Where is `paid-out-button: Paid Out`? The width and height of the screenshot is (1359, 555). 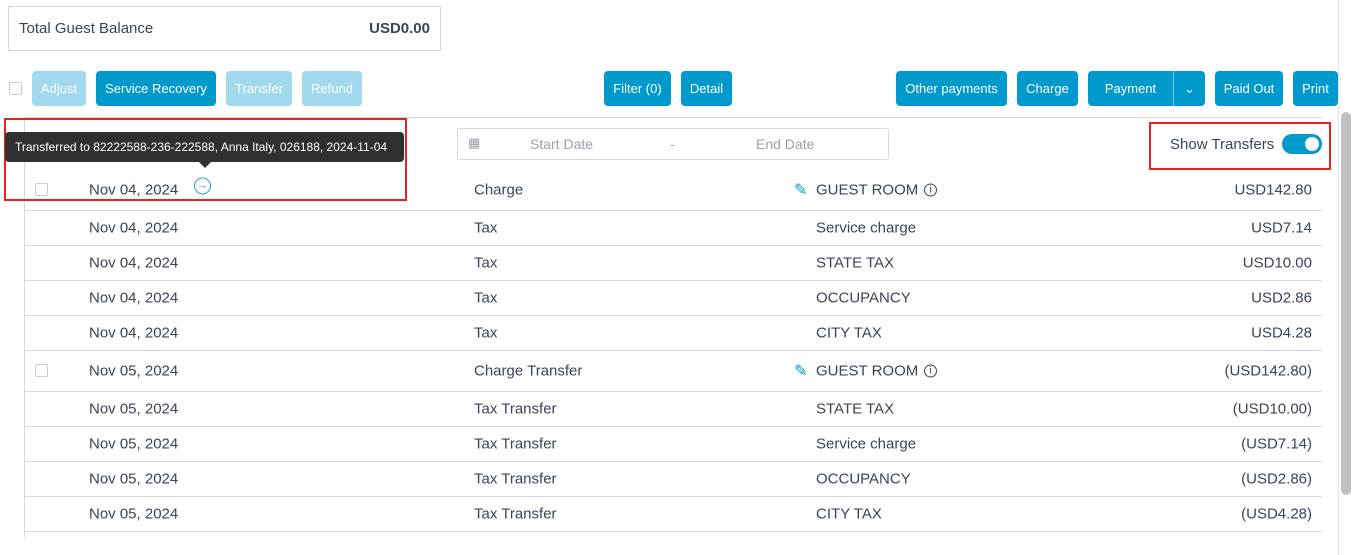
paid-out-button: Paid Out is located at coordinates (1249, 88).